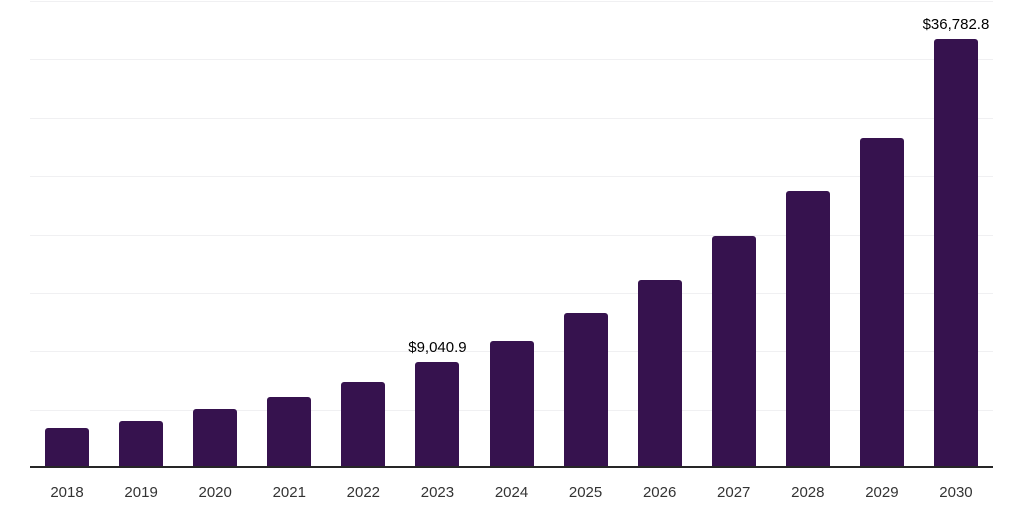 This screenshot has height=512, width=1024. Describe the element at coordinates (955, 253) in the screenshot. I see `bar-2030` at that location.